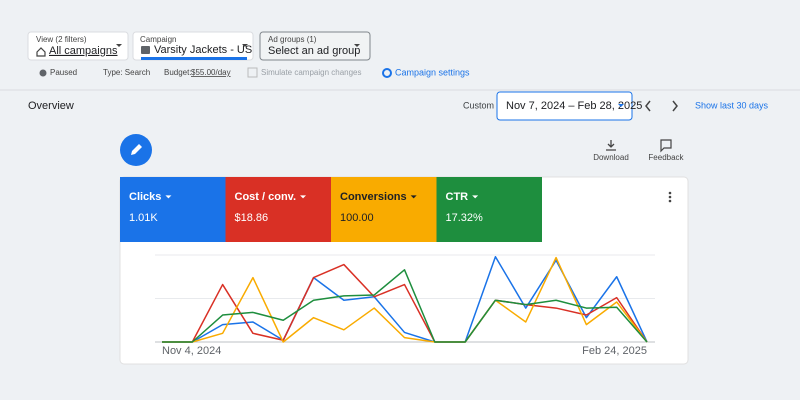 Image resolution: width=800 pixels, height=400 pixels. I want to click on filter-campaign: Campaign Varsity Jackets - US, so click(193, 46).